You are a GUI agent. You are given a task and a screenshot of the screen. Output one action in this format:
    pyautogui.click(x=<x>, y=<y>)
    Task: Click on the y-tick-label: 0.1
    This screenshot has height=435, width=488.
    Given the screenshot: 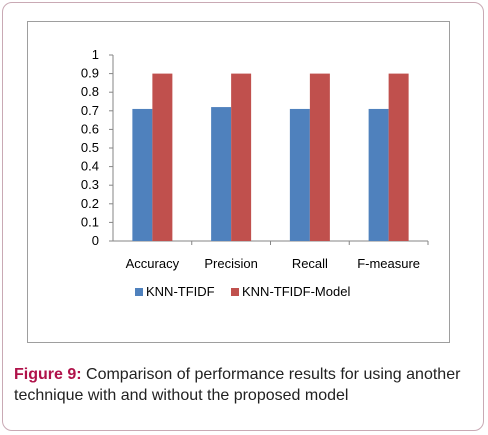 What is the action you would take?
    pyautogui.click(x=90, y=221)
    